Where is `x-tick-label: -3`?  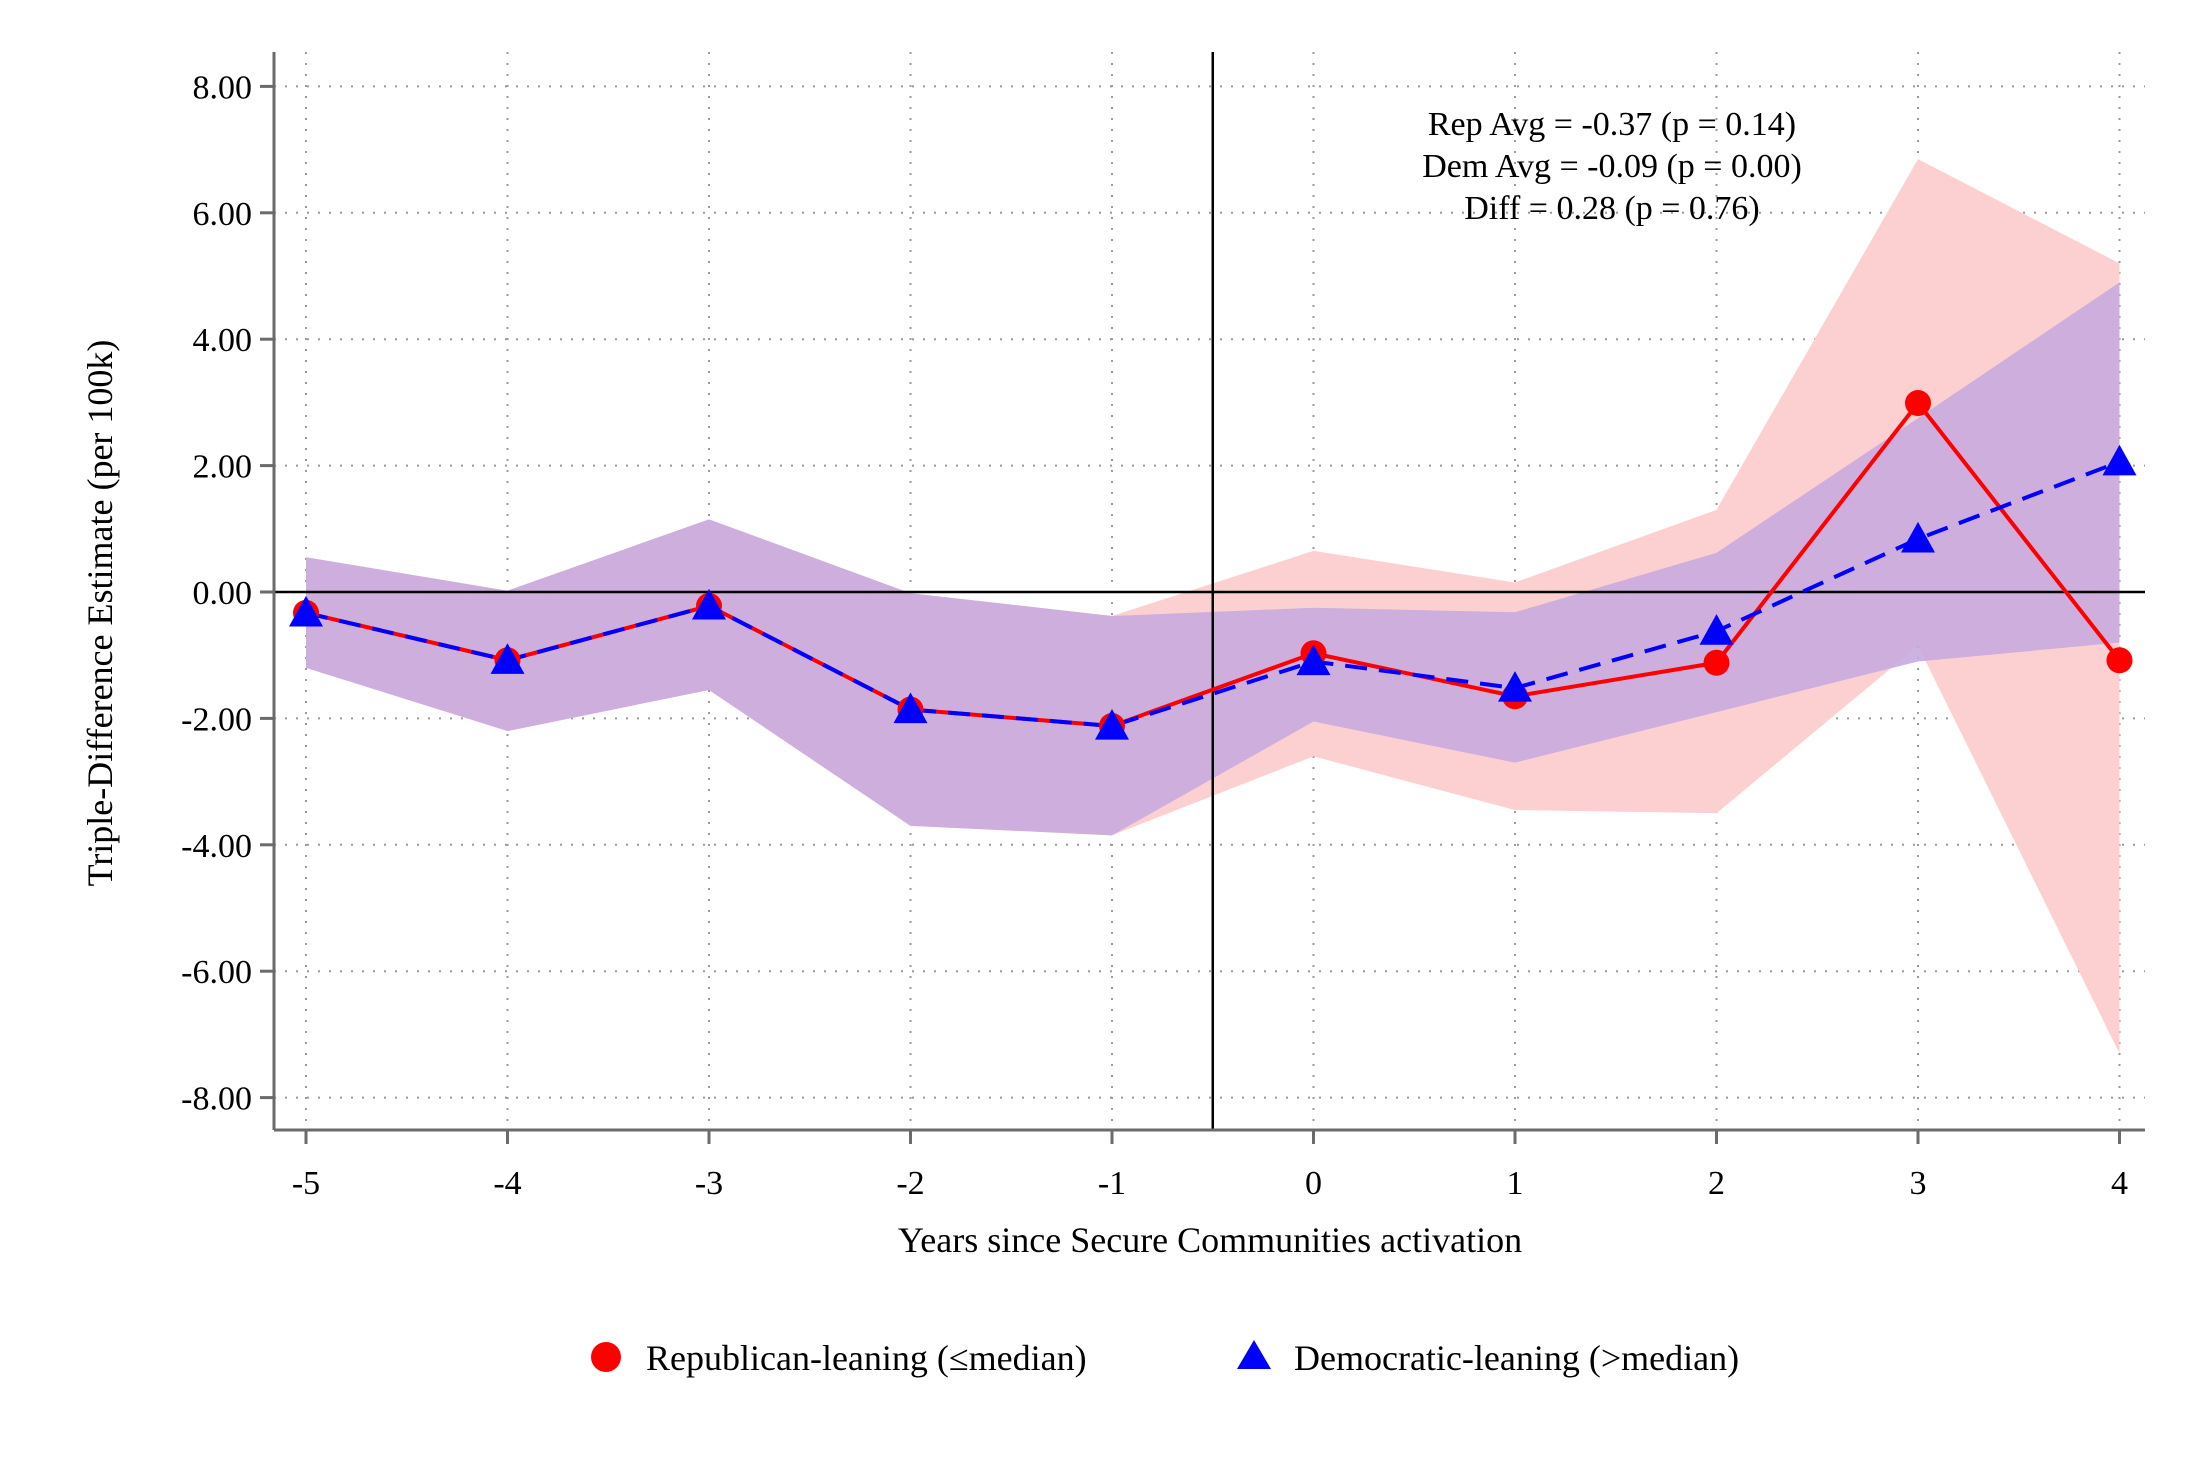
x-tick-label: -3 is located at coordinates (709, 1183).